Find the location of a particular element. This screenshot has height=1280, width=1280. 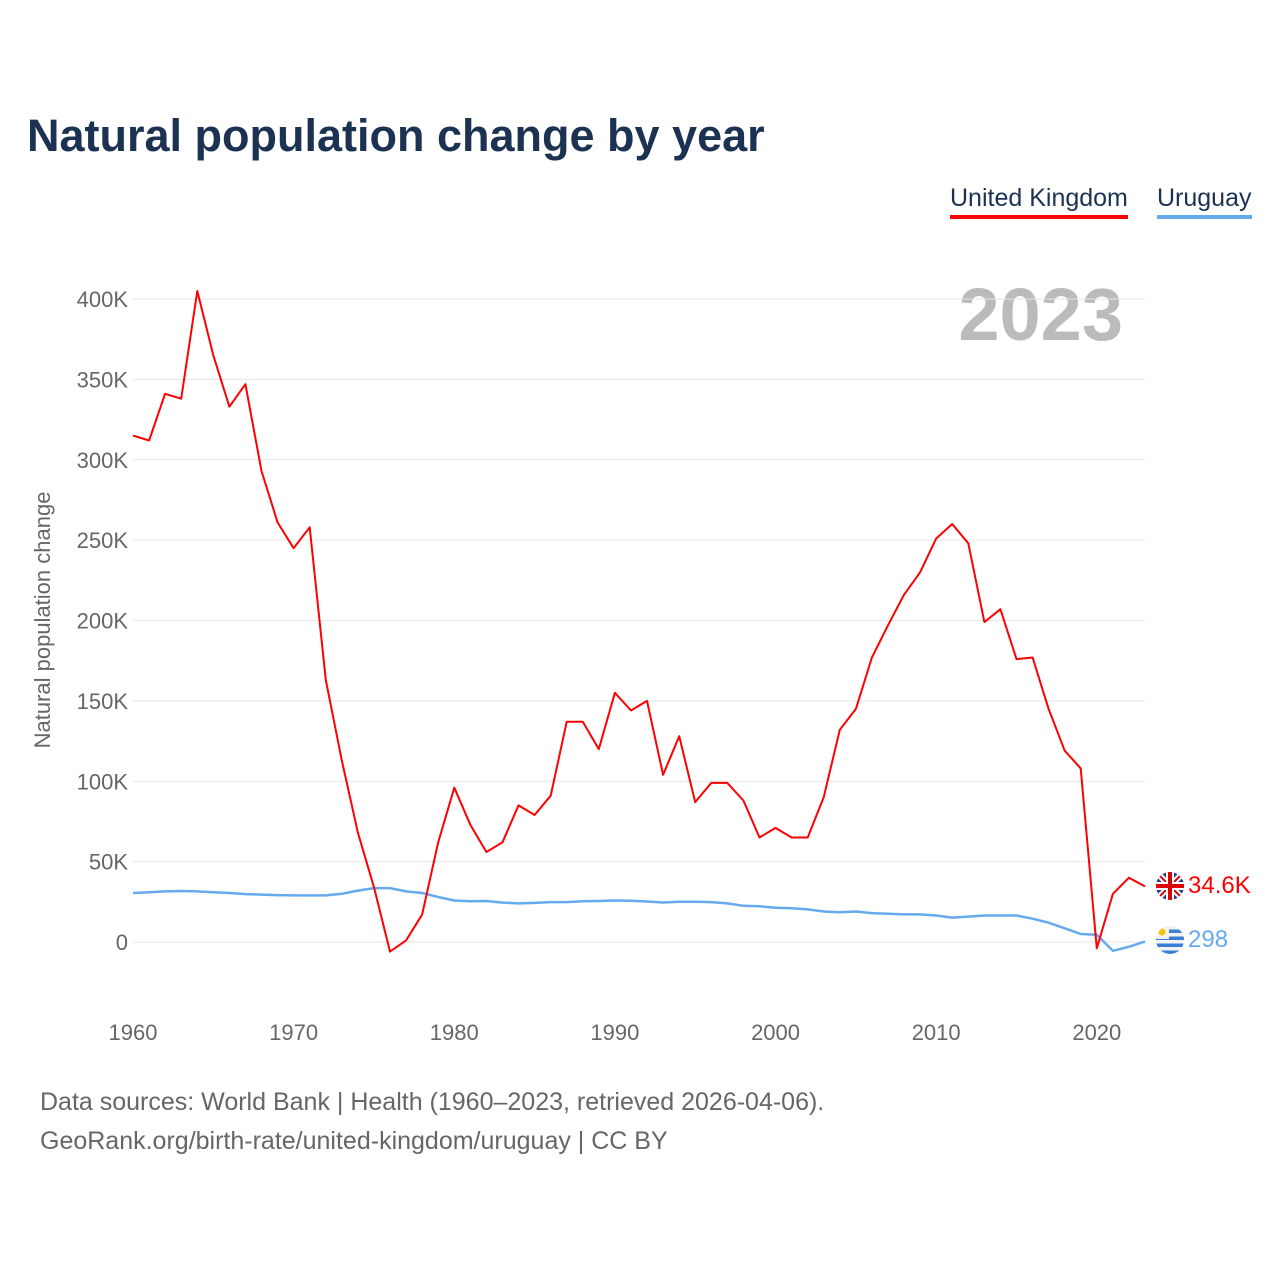

y-tick-label: 300K is located at coordinates (103, 460).